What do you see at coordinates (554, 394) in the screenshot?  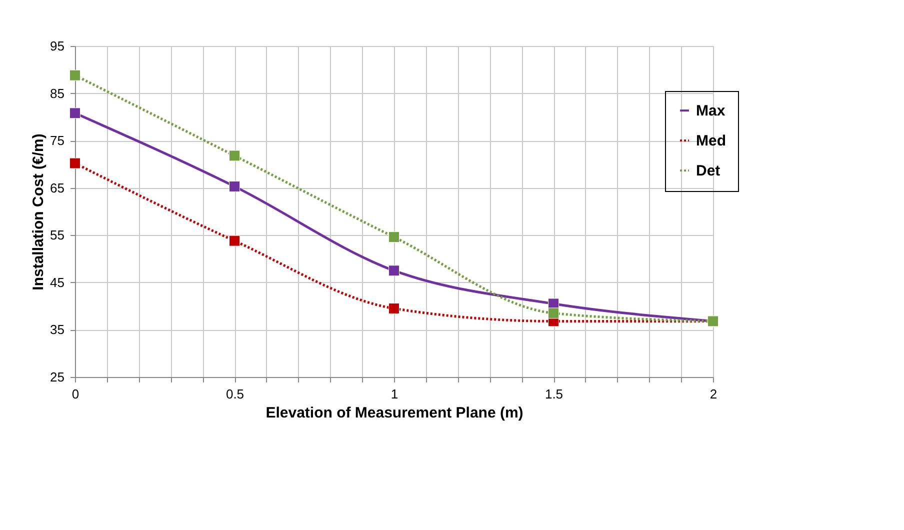 I see `x-tick-label: 1.5` at bounding box center [554, 394].